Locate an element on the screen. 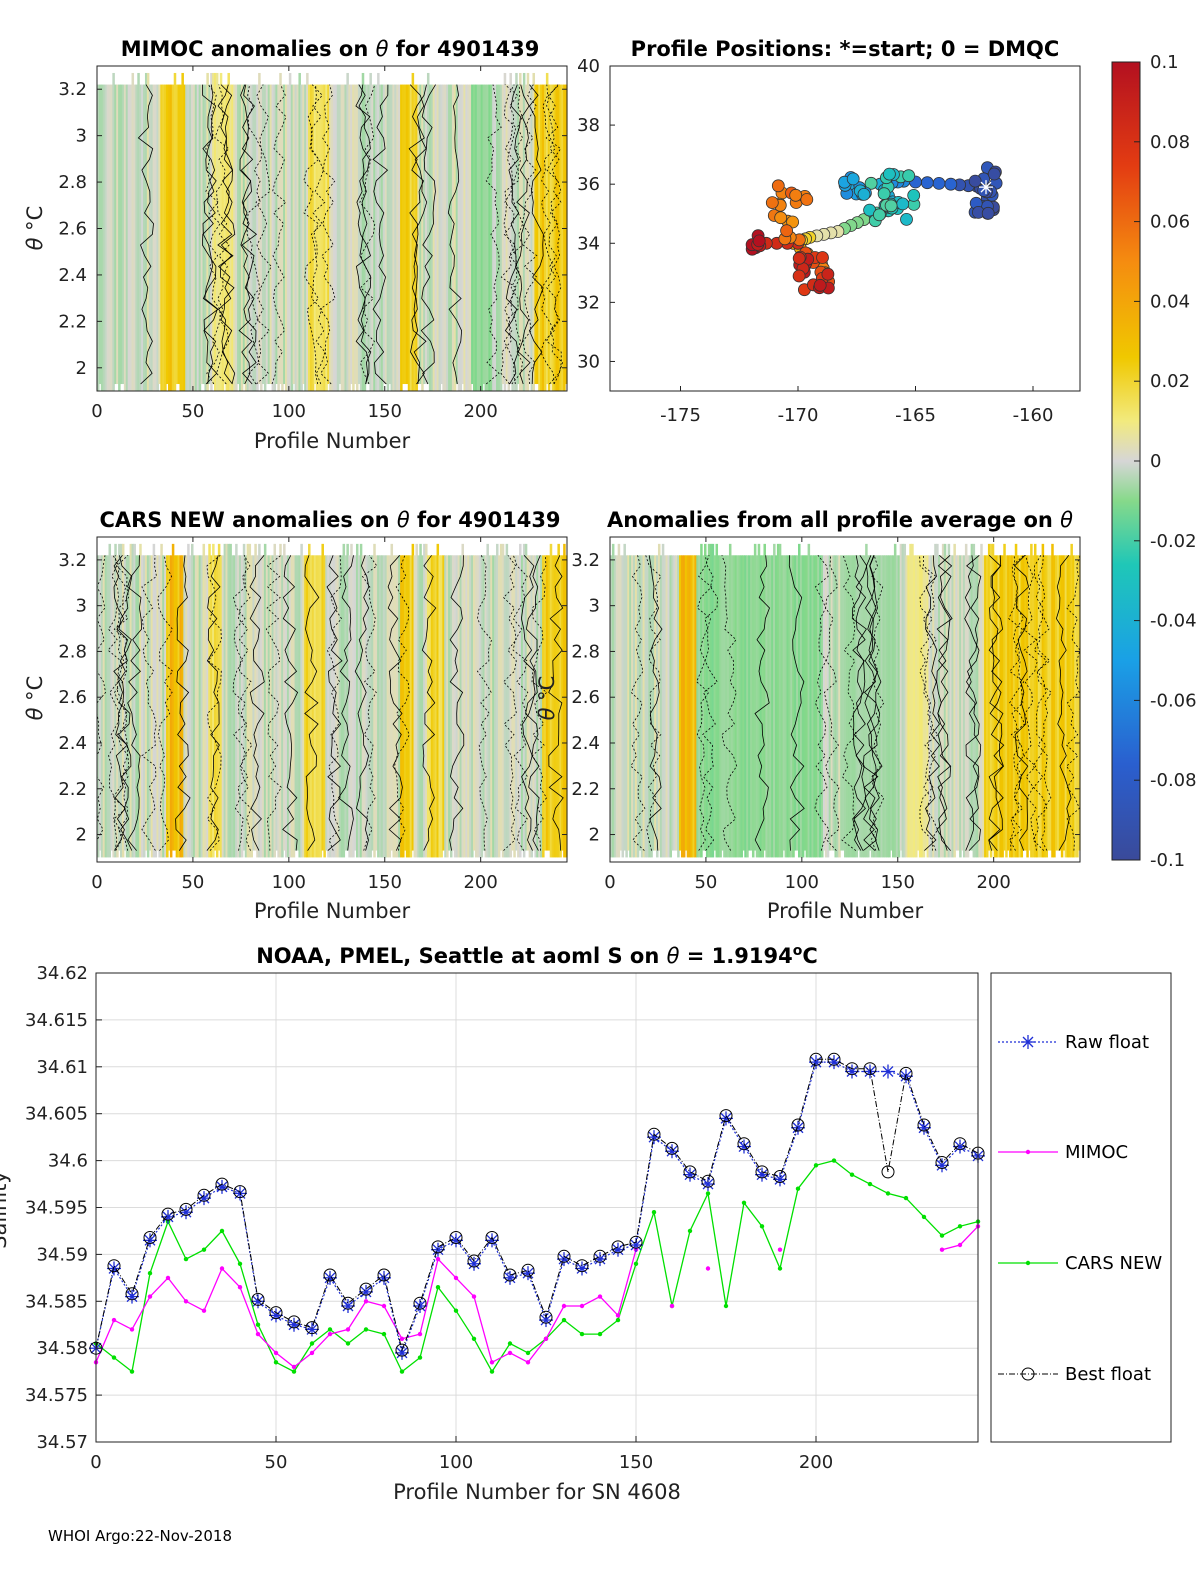  colorbar-tick-label: -0.1 is located at coordinates (1167, 860).